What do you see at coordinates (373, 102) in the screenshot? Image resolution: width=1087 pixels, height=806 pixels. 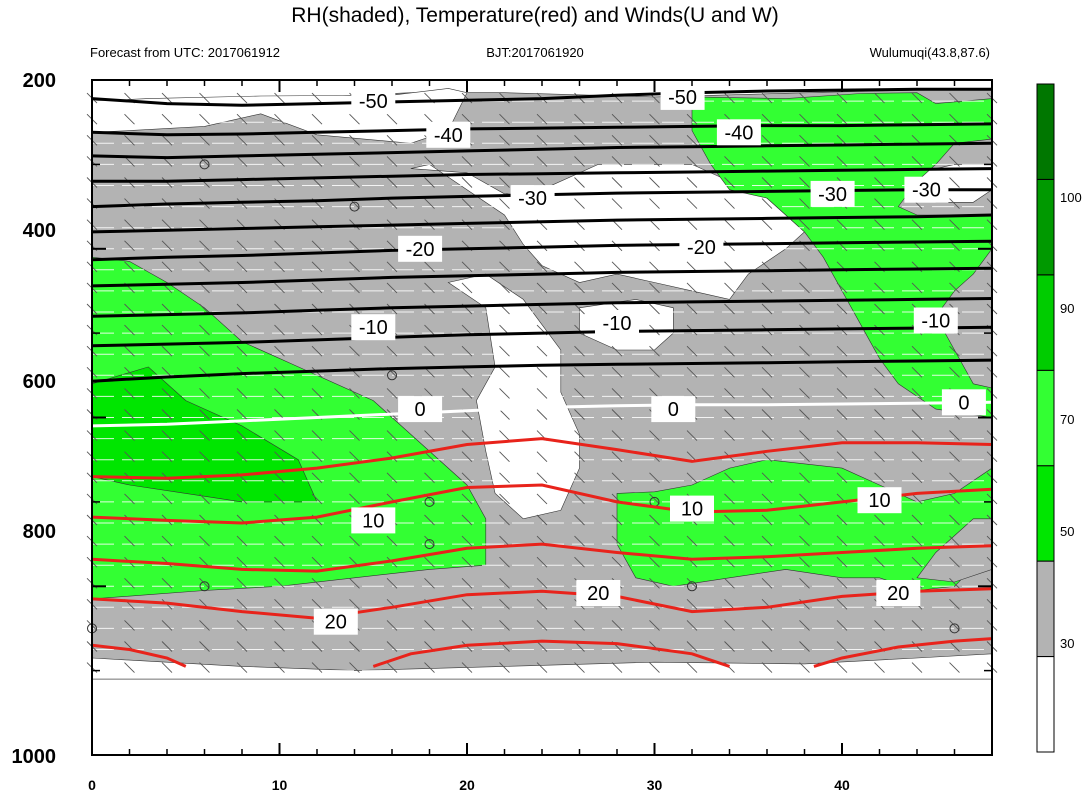 I see `contour-label: -50` at bounding box center [373, 102].